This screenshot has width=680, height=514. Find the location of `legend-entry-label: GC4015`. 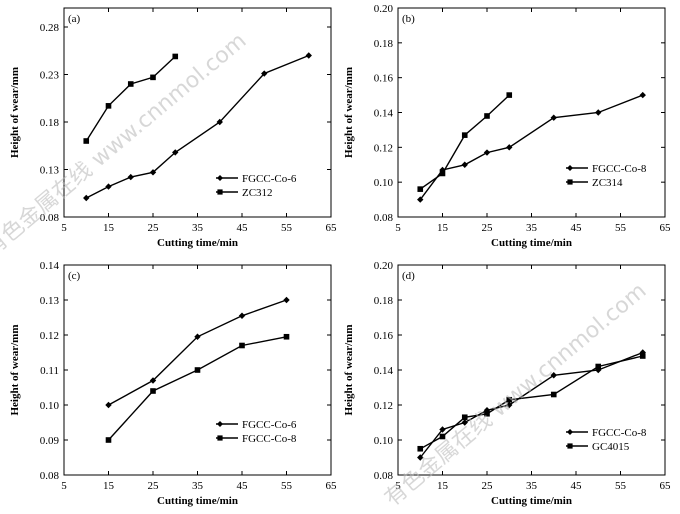

legend-entry-label: GC4015 is located at coordinates (611, 447).